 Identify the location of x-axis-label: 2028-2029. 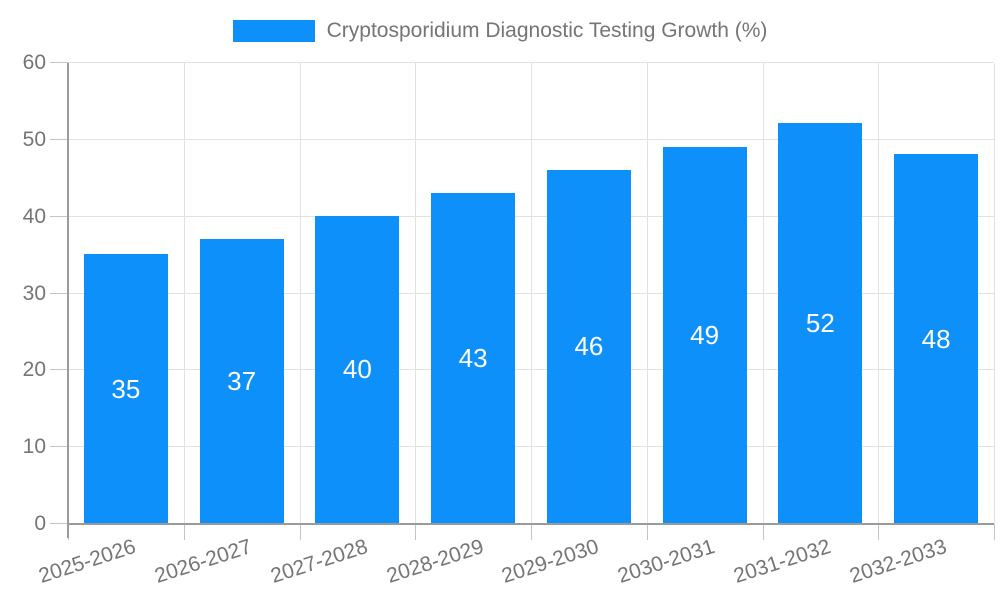
(435, 561).